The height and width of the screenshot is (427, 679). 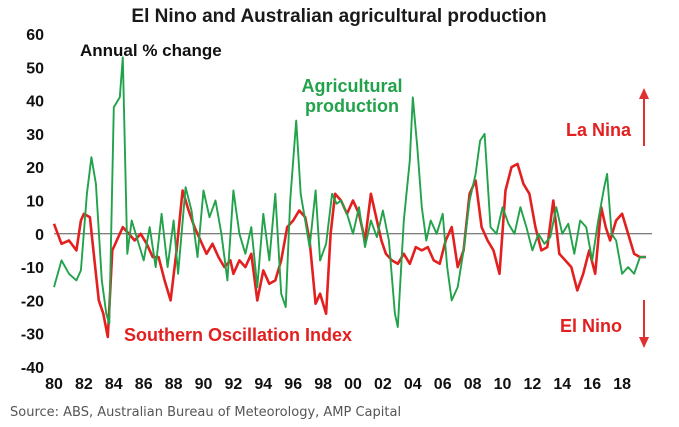 I want to click on y-tick-label: 60, so click(x=35, y=35).